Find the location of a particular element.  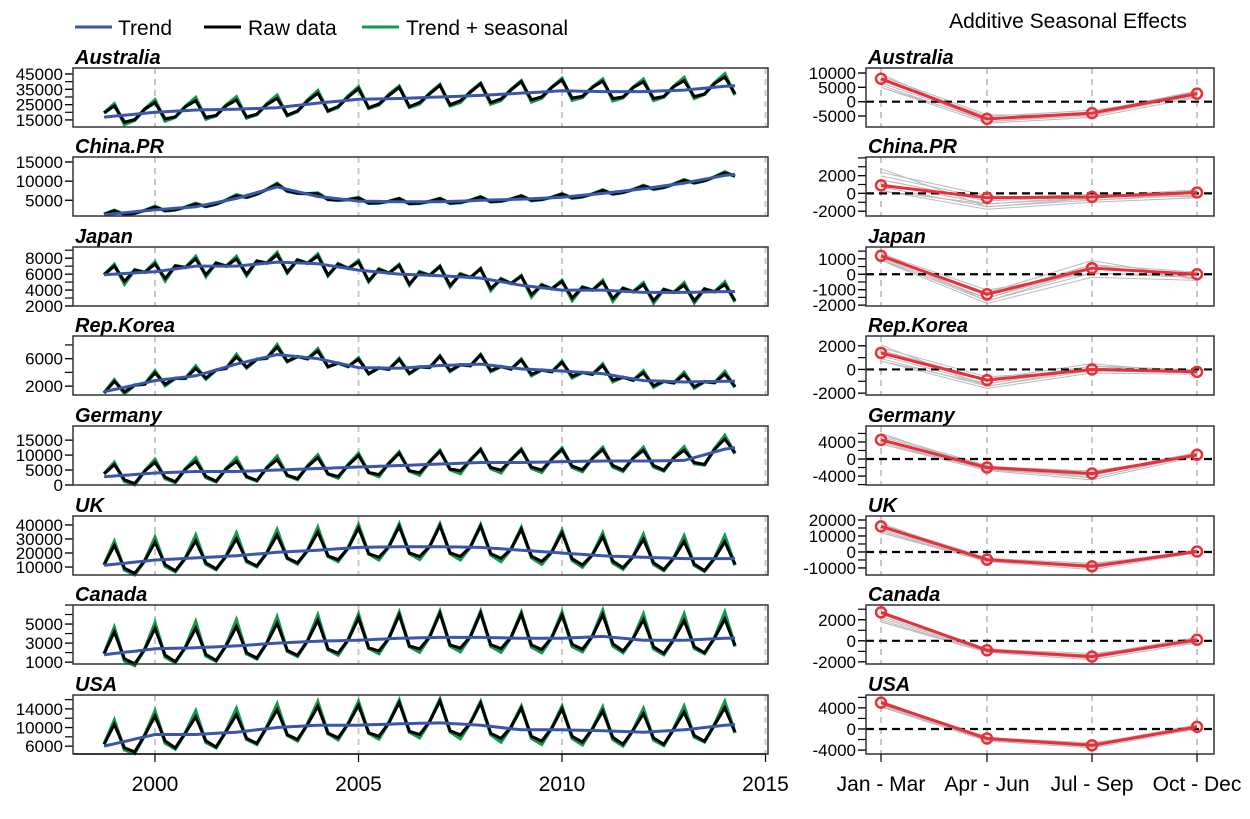

y-tick-label: 4000 is located at coordinates (837, 442).